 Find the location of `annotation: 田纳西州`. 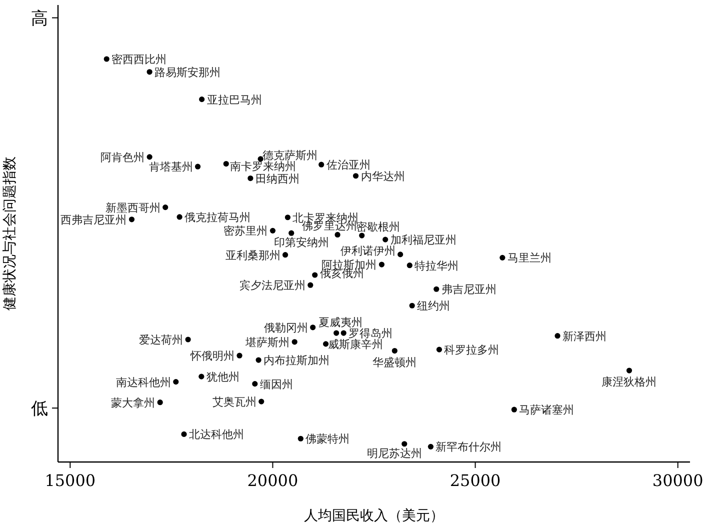

annotation: 田纳西州 is located at coordinates (277, 179).